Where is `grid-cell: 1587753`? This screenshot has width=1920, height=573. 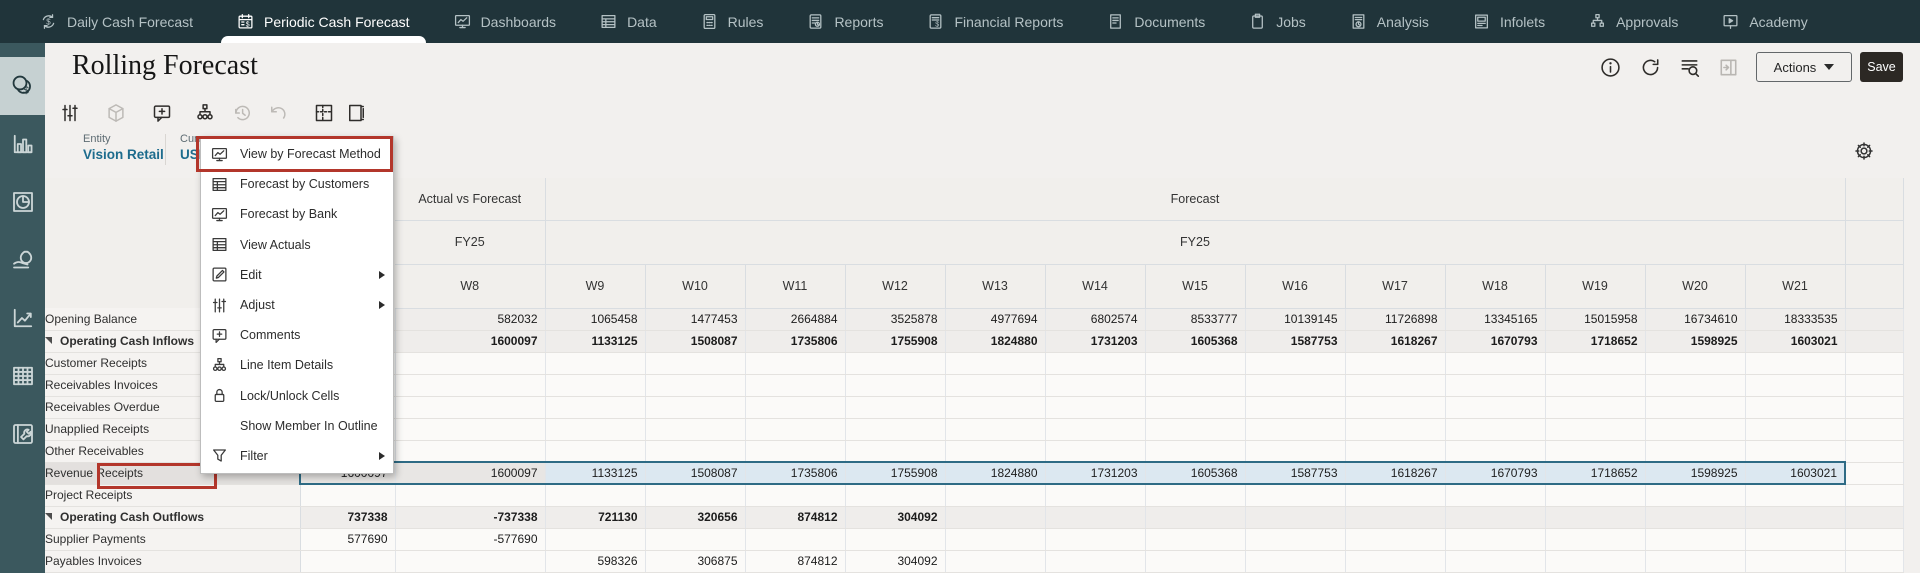 grid-cell: 1587753 is located at coordinates (1295, 341).